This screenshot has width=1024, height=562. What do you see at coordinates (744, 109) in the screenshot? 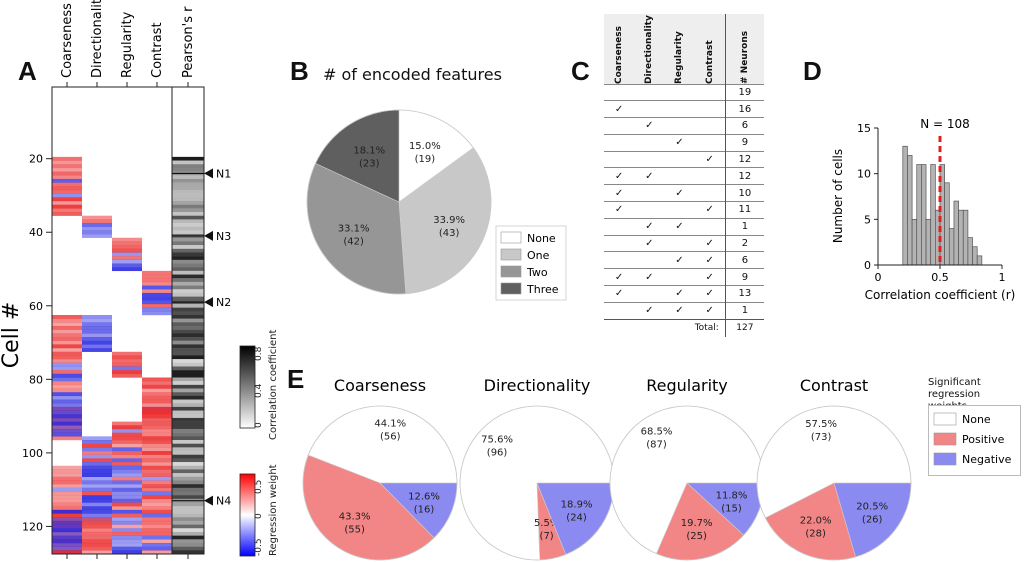
I see `neuron-count-cell: 16` at bounding box center [744, 109].